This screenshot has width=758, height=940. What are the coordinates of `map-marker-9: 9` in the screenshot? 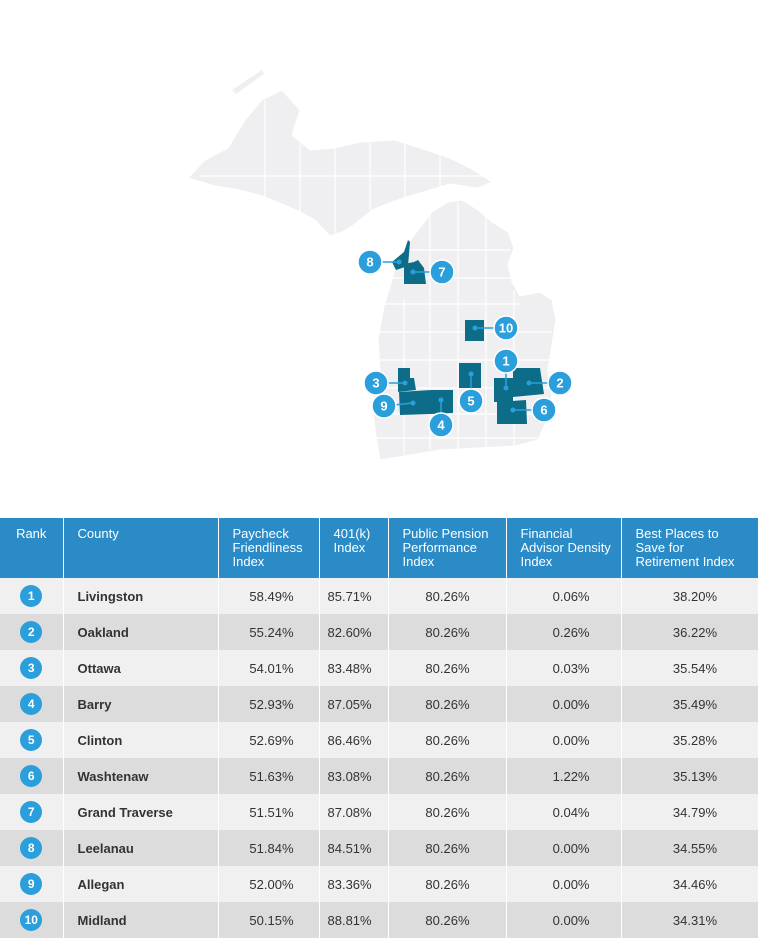 It's located at (384, 406).